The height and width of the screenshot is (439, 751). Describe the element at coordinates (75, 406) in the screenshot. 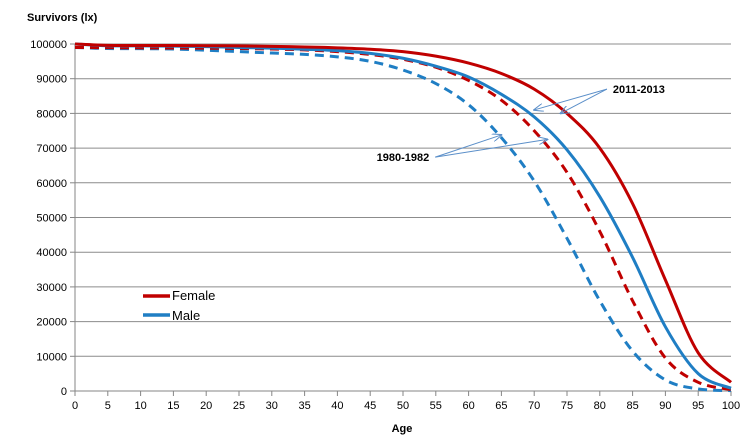

I see `x-tick-label-0: 0` at that location.